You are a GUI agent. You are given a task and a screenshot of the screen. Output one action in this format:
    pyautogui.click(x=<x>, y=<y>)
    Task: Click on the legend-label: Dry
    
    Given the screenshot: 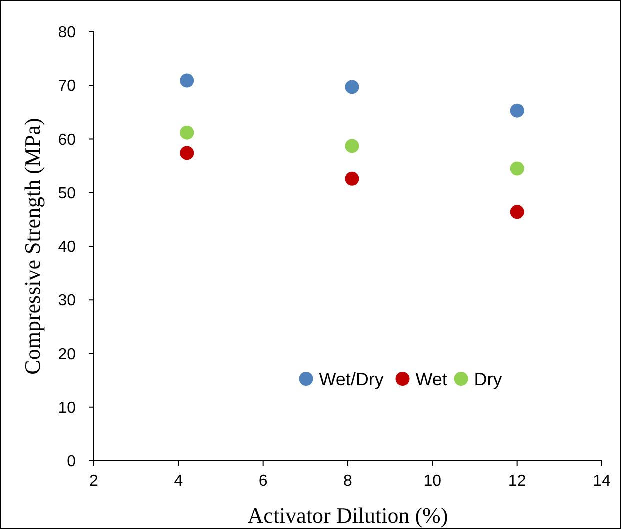 What is the action you would take?
    pyautogui.click(x=488, y=379)
    